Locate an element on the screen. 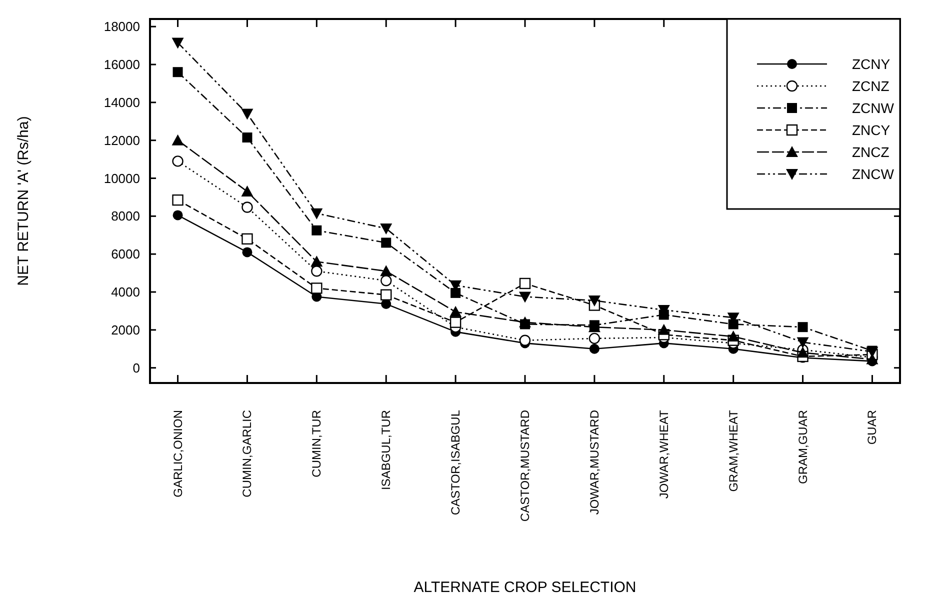  x-tick-label: JOWAR,MUSTARD is located at coordinates (594, 462).